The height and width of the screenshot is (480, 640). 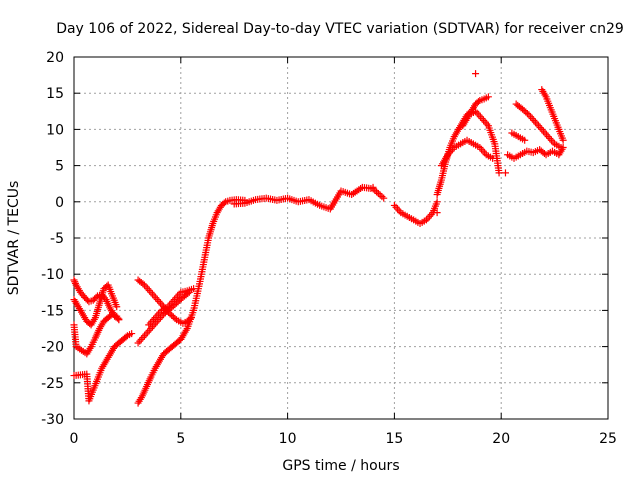 I want to click on y-tick-label: -5, so click(x=57, y=239).